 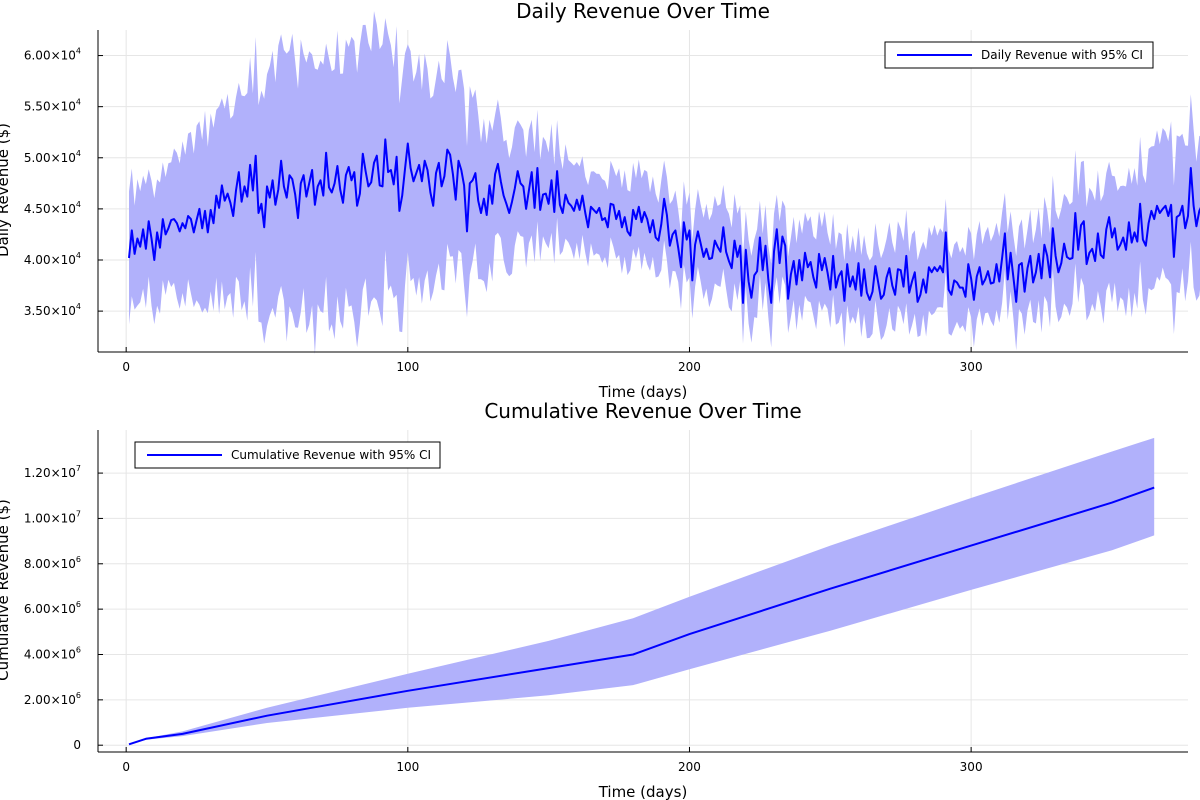 What do you see at coordinates (643, 392) in the screenshot?
I see `daily-x-axis-label: Time (days)` at bounding box center [643, 392].